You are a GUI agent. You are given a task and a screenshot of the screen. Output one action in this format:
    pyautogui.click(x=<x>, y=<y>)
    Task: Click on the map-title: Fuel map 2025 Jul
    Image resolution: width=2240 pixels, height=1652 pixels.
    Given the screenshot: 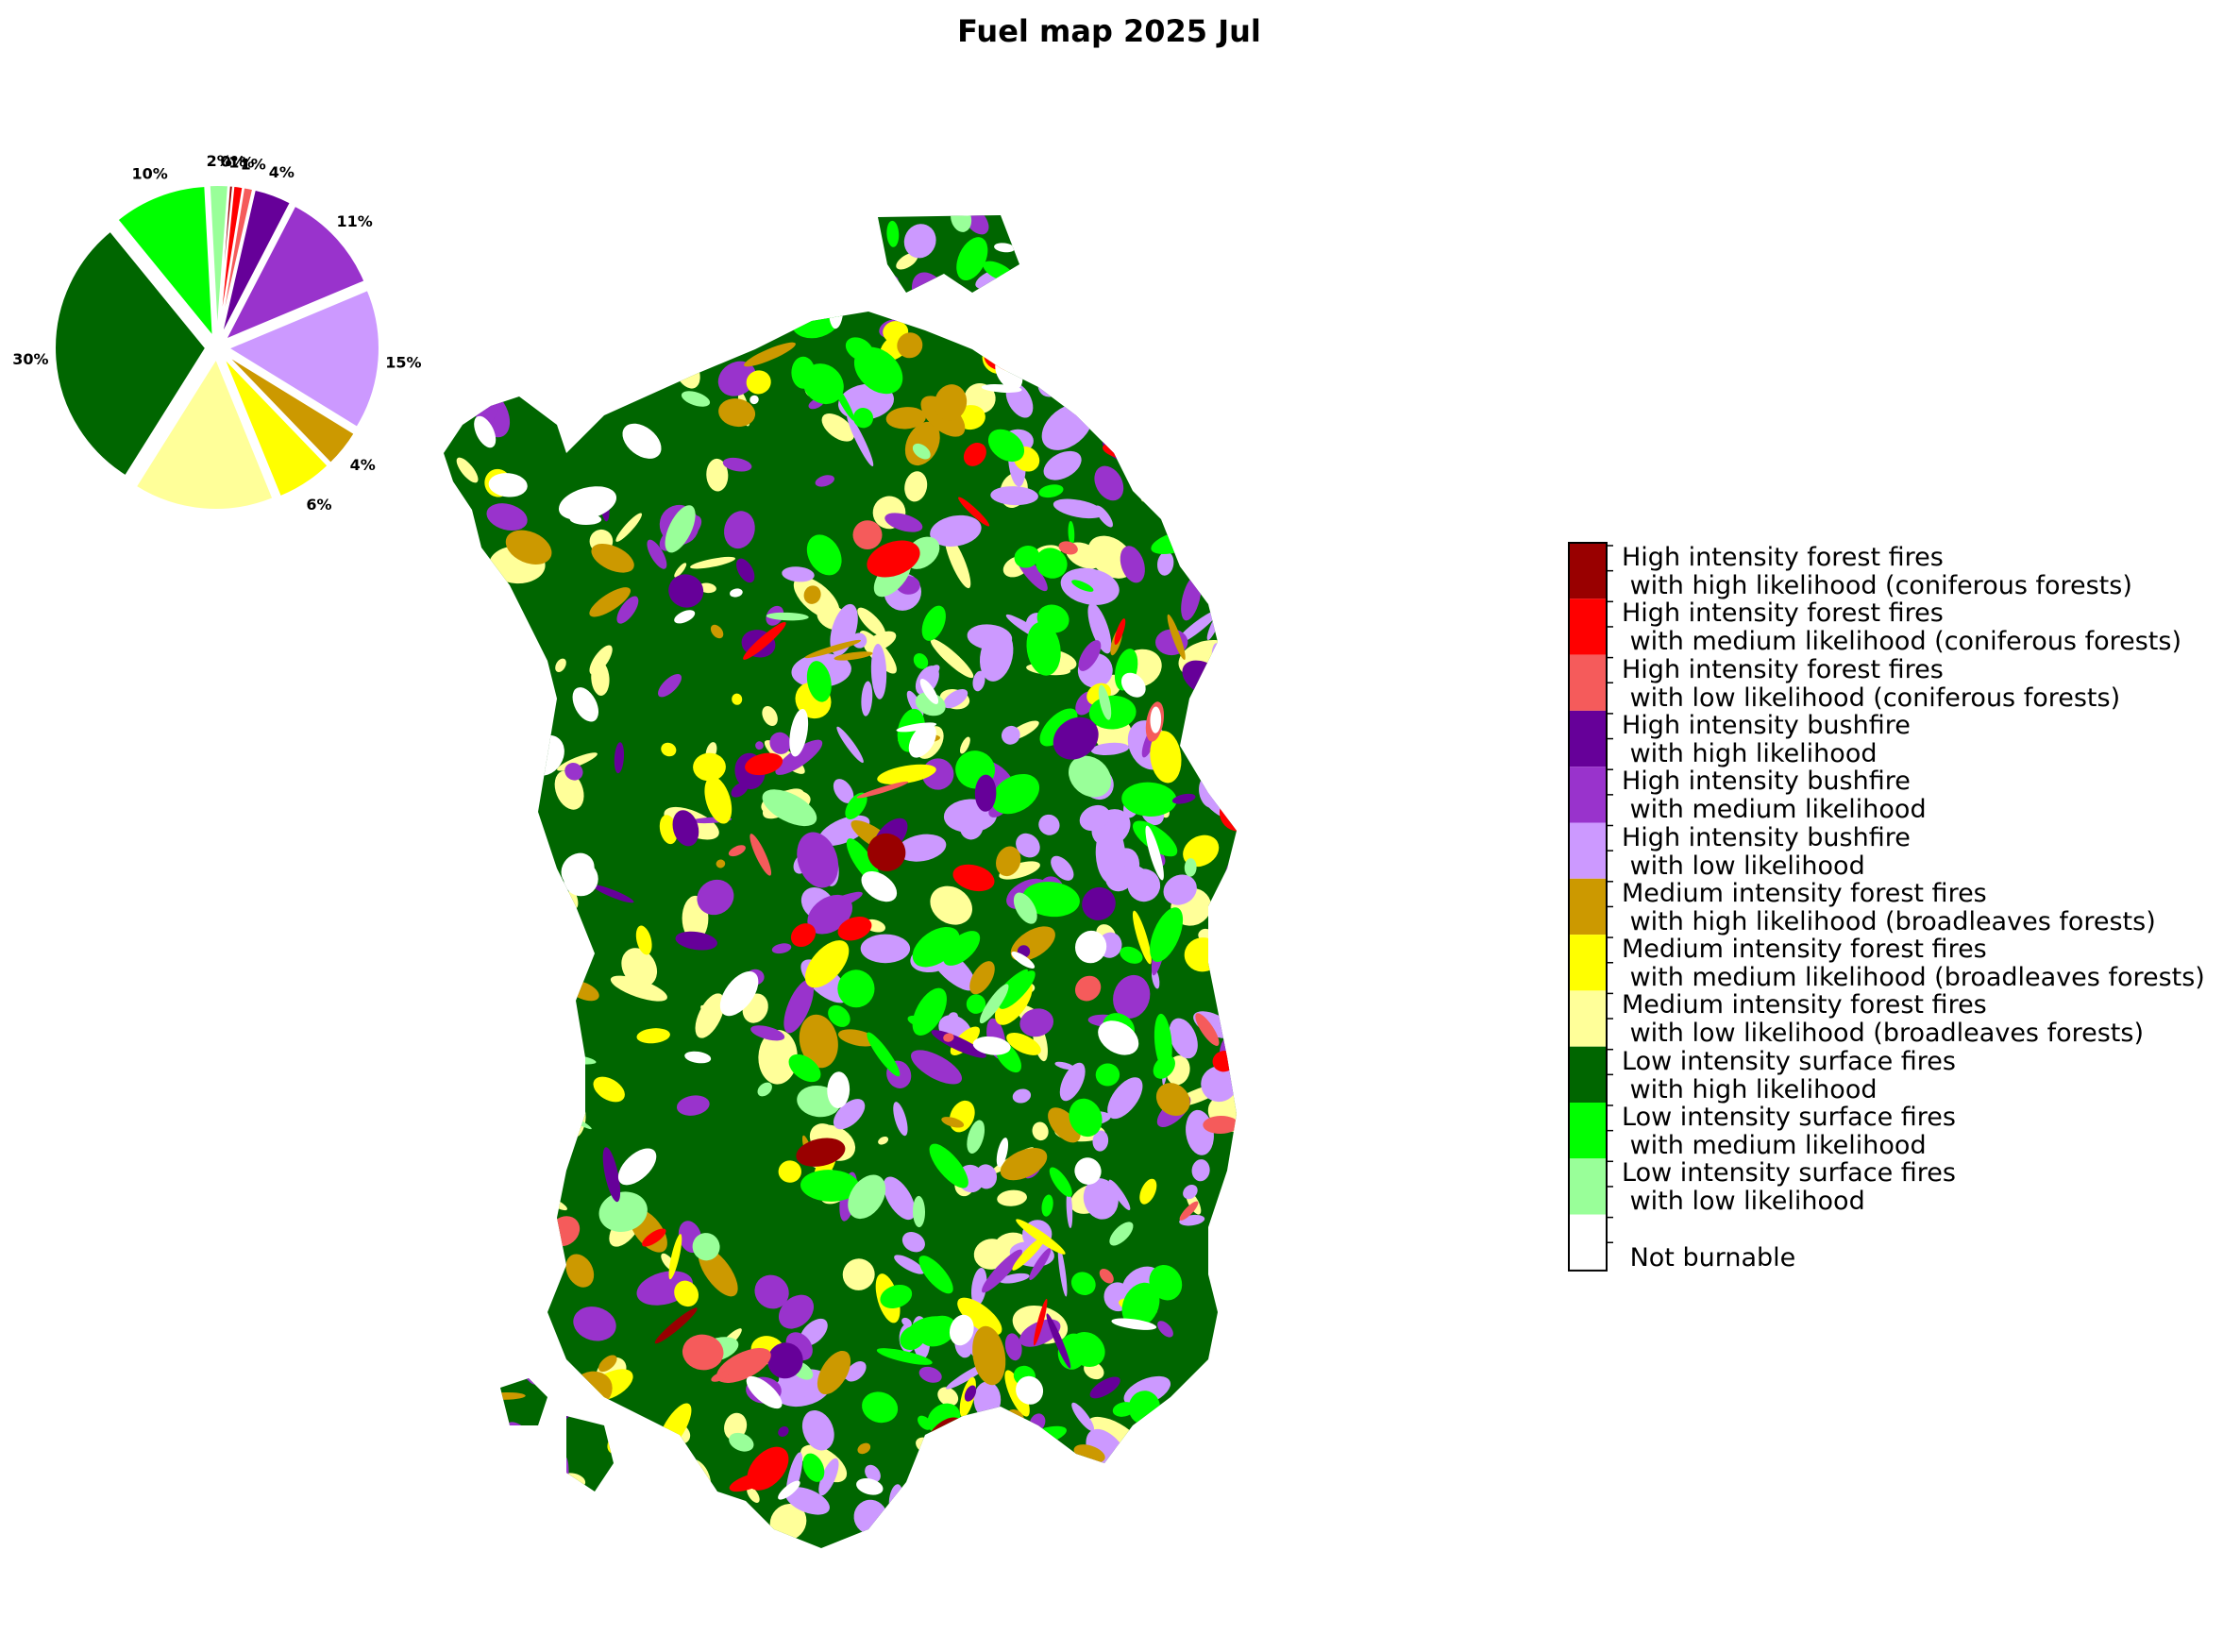 What is the action you would take?
    pyautogui.click(x=1109, y=31)
    